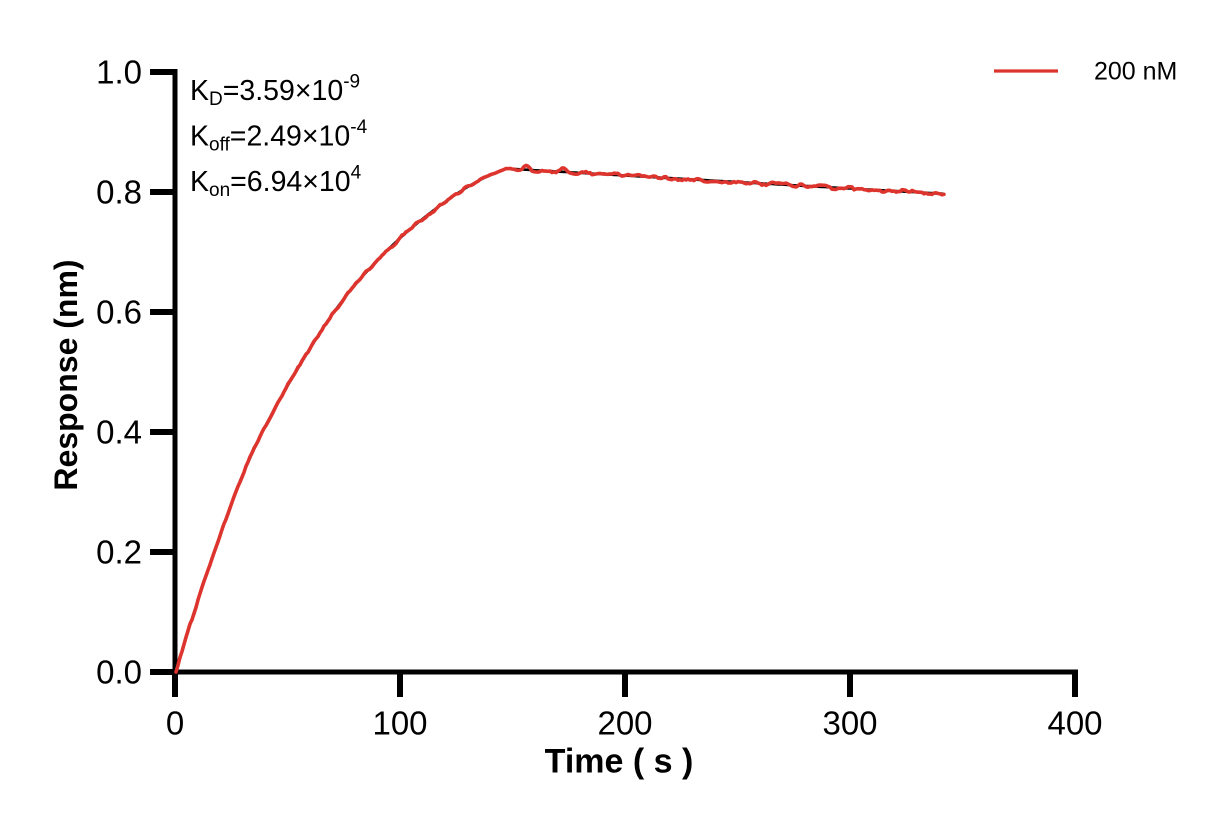  I want to click on svg-text: 0, so click(175, 723).